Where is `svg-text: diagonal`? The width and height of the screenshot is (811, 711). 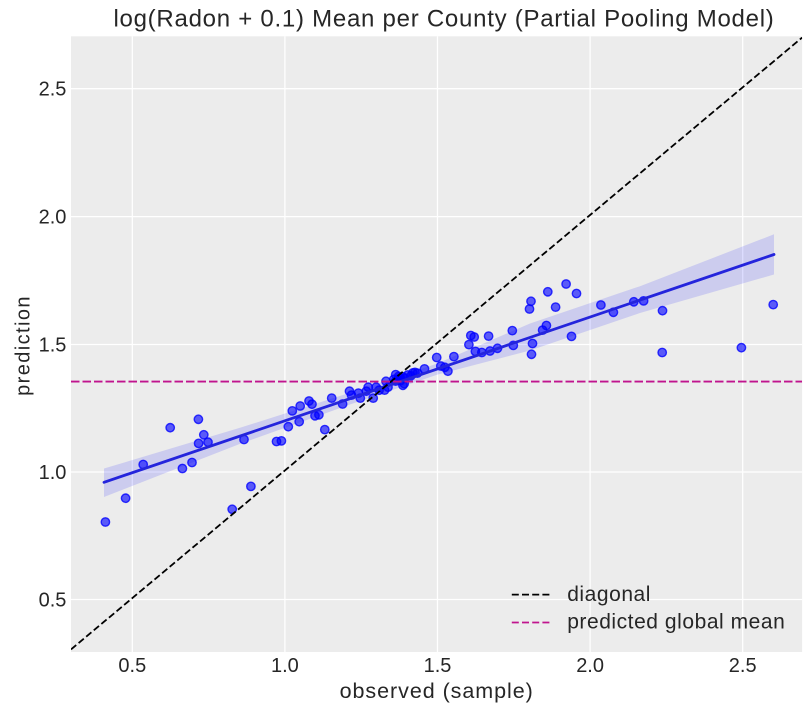 svg-text: diagonal is located at coordinates (609, 594).